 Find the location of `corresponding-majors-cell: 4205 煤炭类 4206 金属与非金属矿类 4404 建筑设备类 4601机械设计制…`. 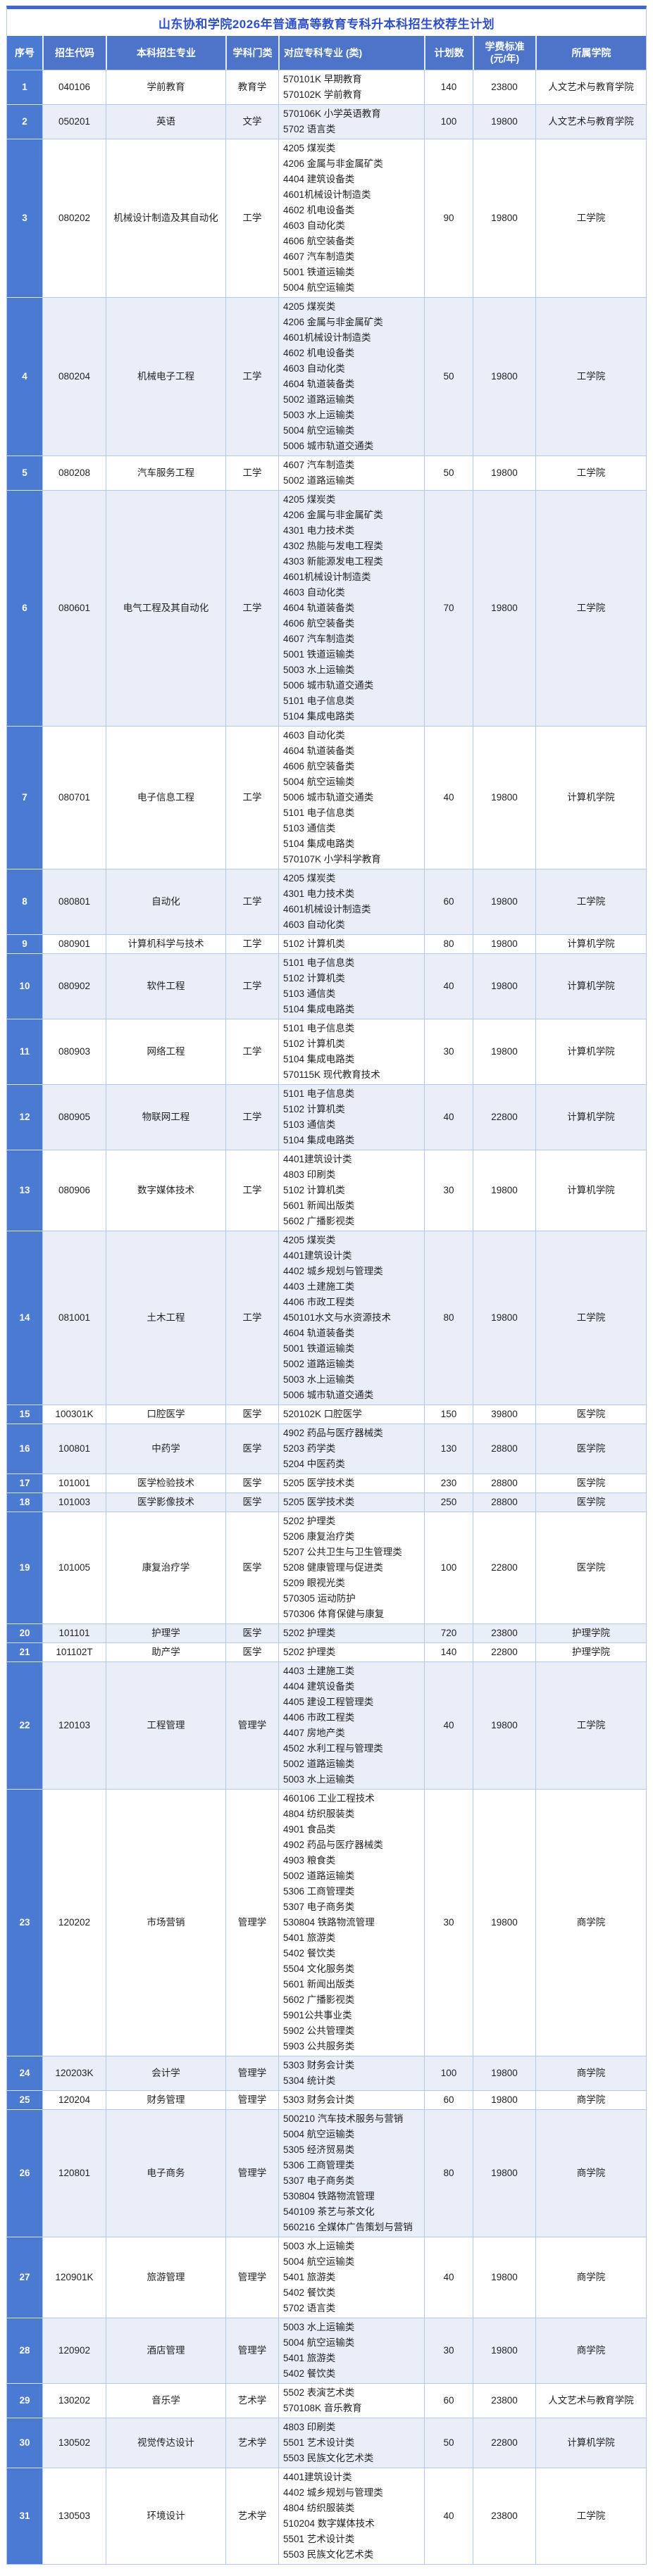

corresponding-majors-cell: 4205 煤炭类 4206 金属与非金属矿类 4404 建筑设备类 4601机械设计制… is located at coordinates (351, 218).